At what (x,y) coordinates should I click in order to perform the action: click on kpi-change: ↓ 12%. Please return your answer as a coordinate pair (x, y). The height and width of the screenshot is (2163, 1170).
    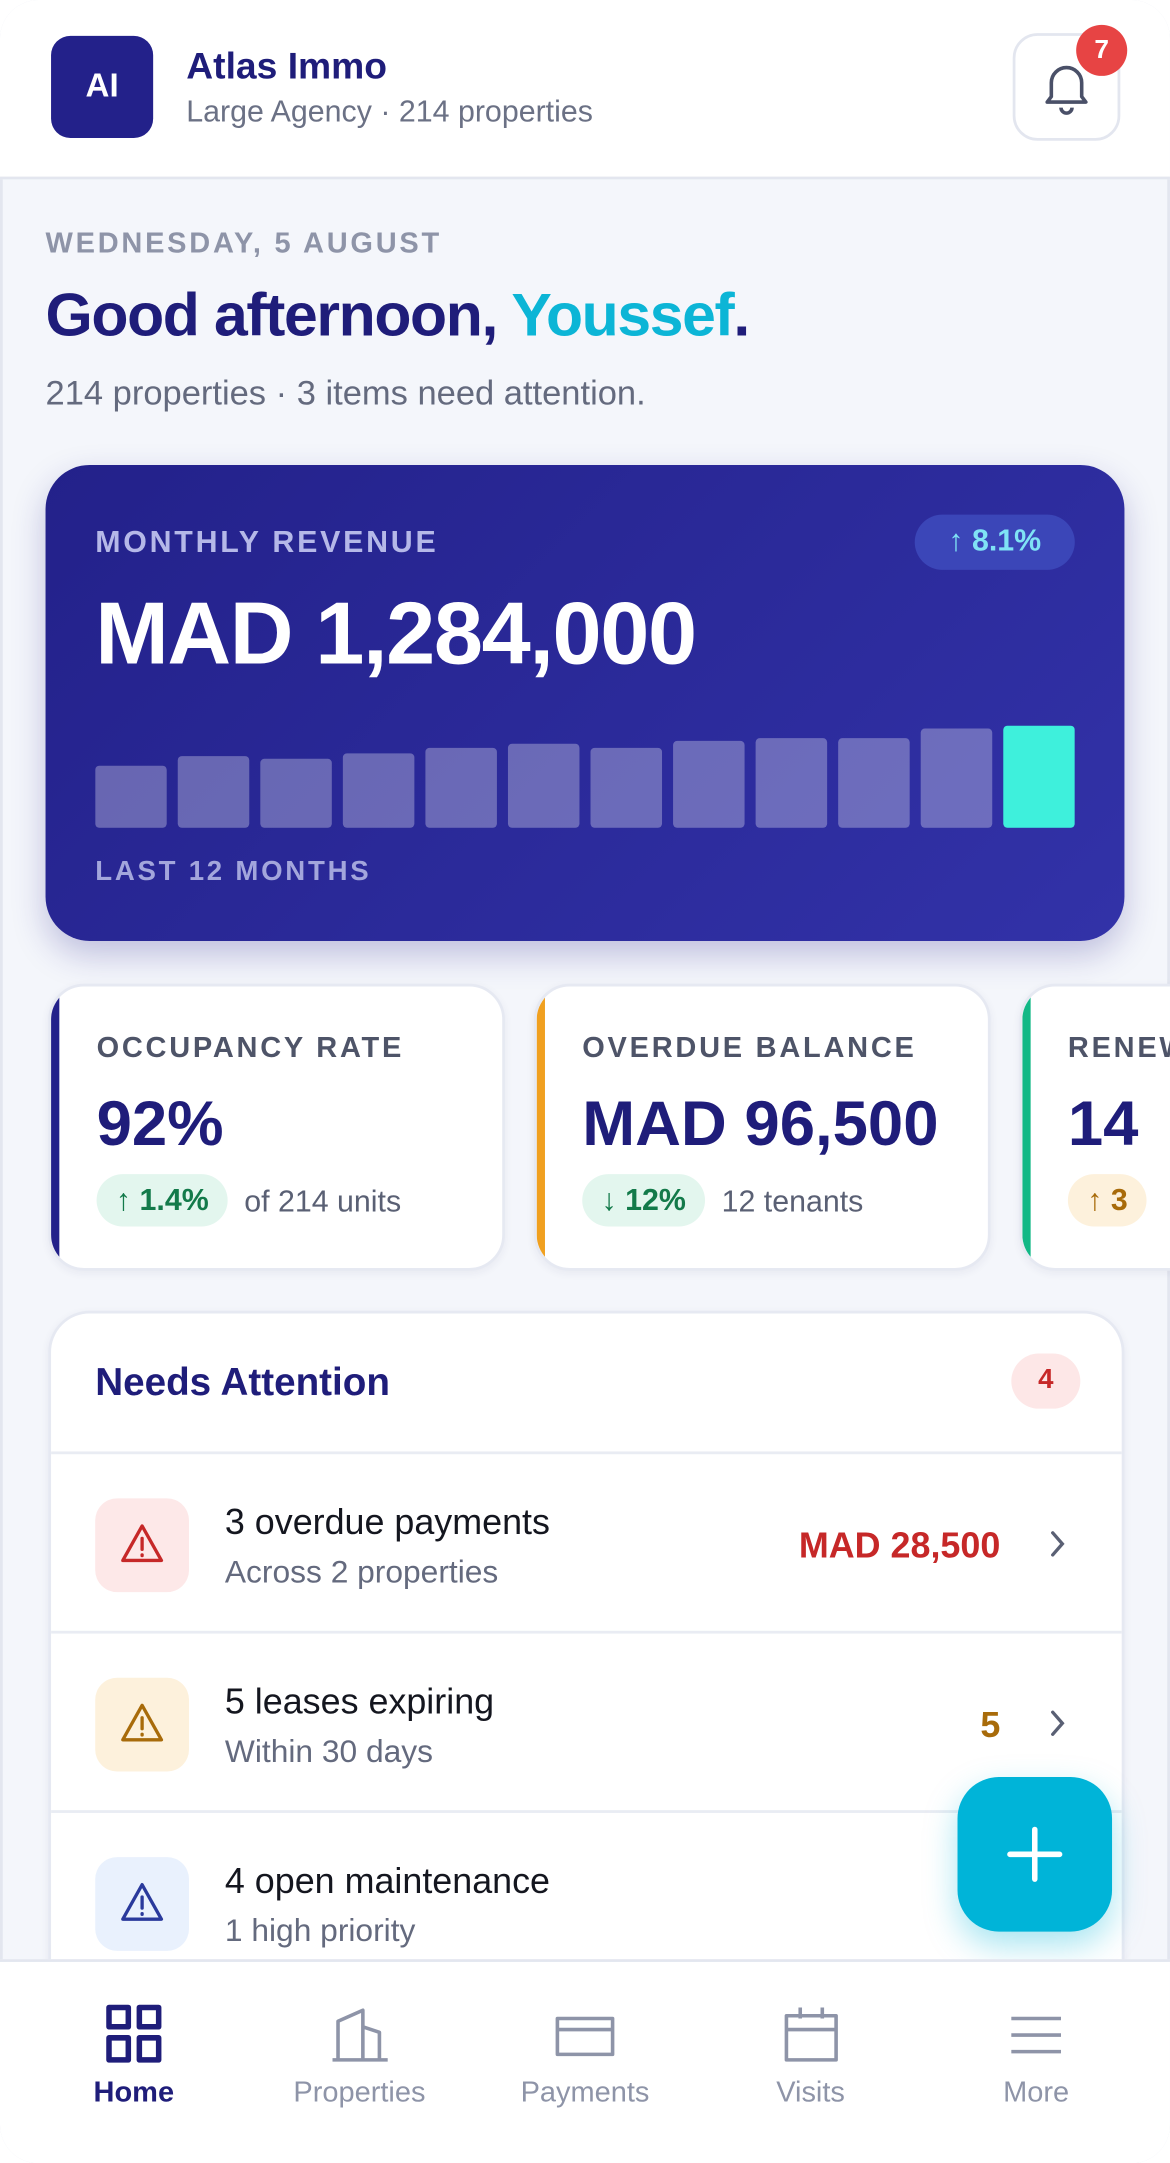
    Looking at the image, I should click on (644, 1200).